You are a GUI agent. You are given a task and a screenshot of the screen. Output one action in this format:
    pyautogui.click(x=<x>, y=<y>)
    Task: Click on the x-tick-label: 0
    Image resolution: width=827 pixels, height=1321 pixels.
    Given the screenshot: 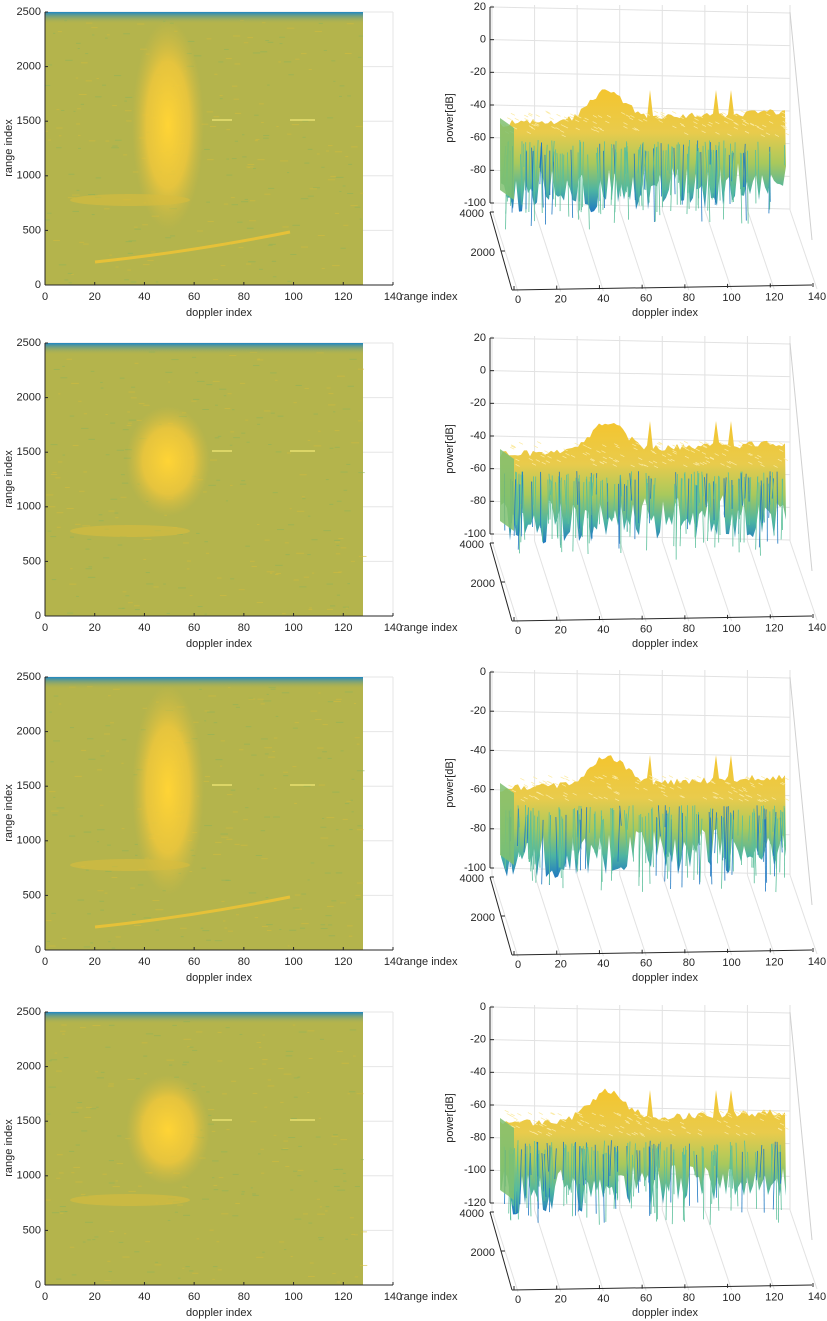 What is the action you would take?
    pyautogui.click(x=45, y=962)
    